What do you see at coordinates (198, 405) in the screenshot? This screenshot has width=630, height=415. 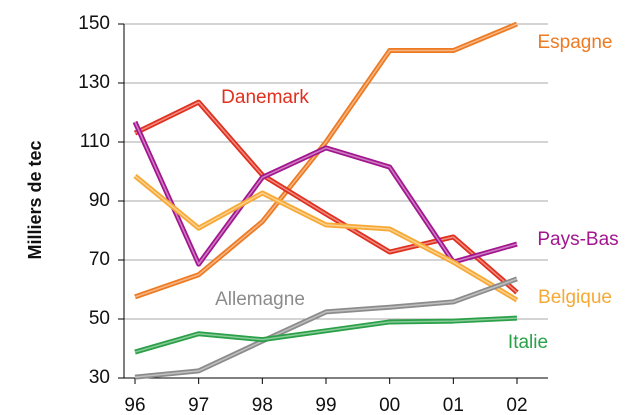 I see `x-tick-label: 97` at bounding box center [198, 405].